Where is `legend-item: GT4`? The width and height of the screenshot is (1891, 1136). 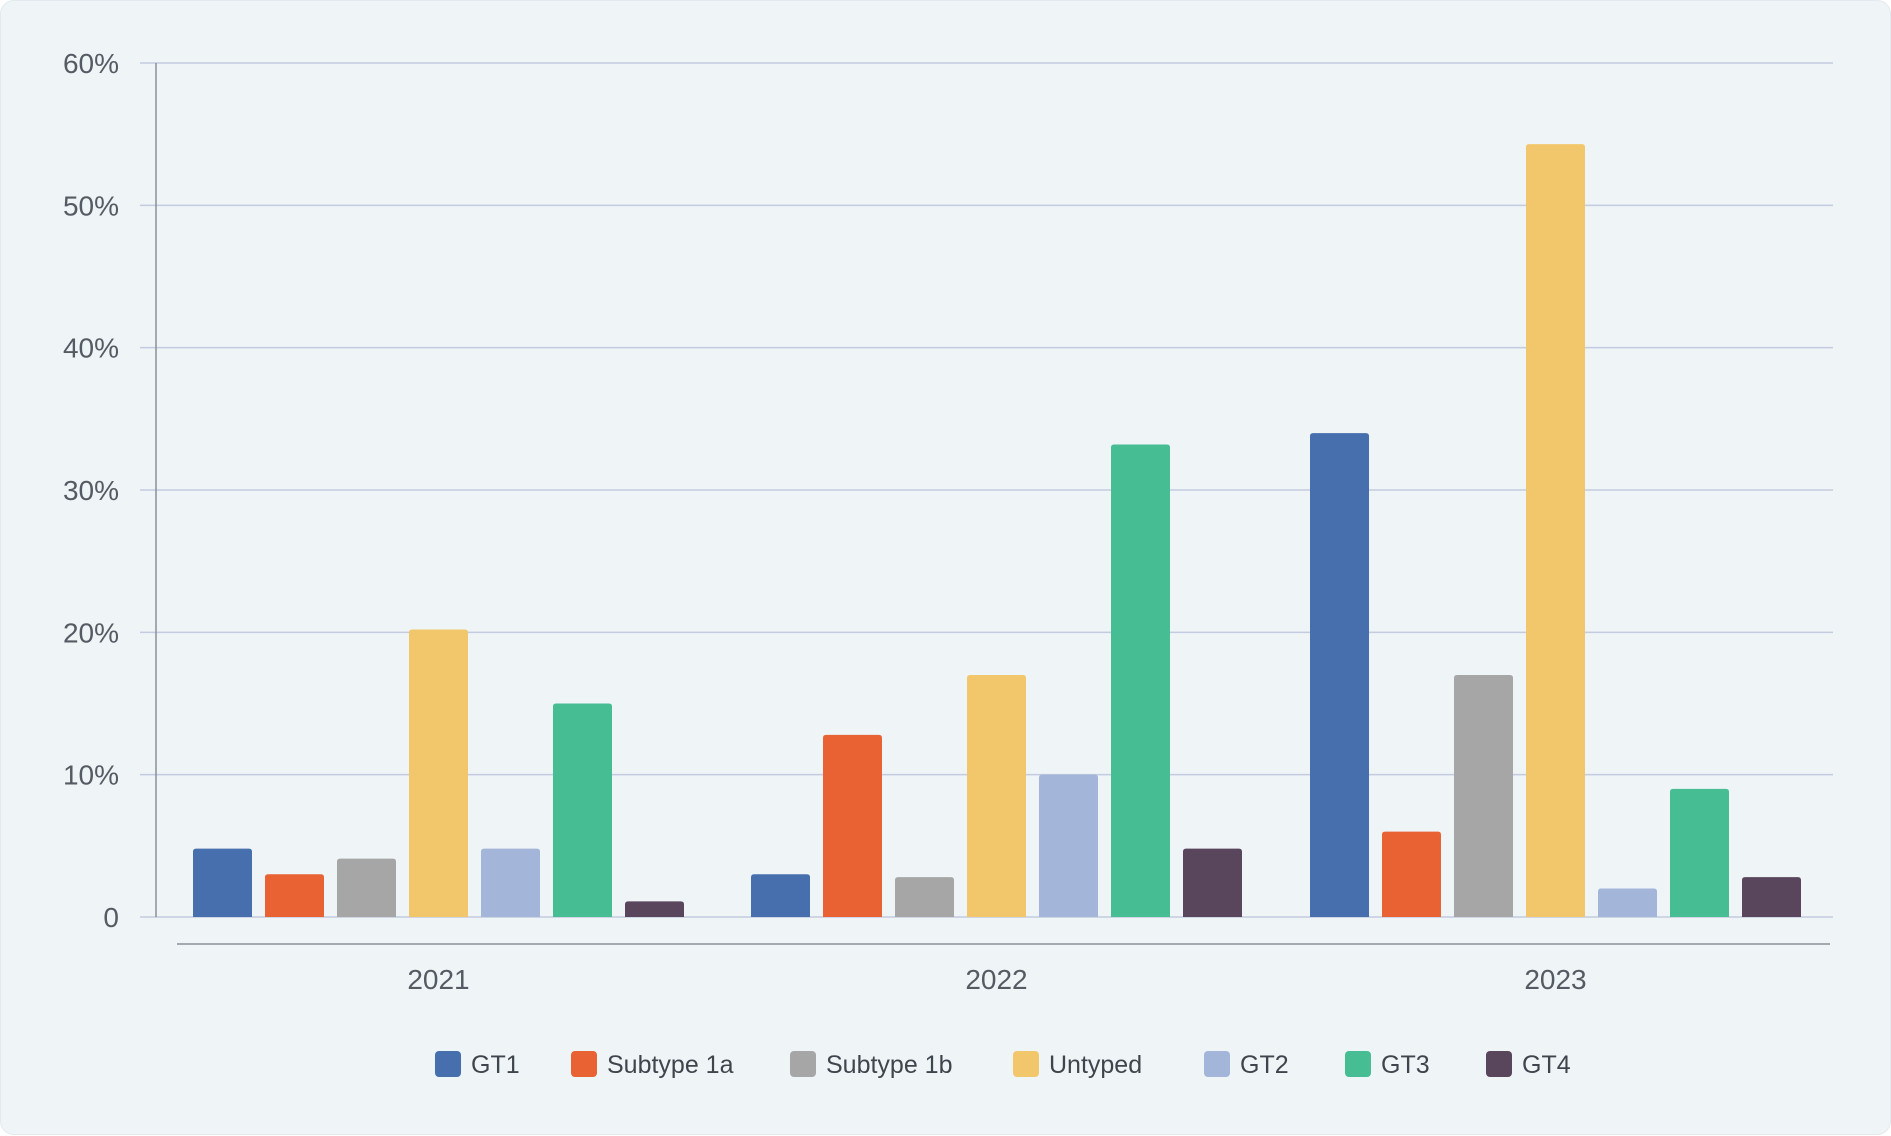 legend-item: GT4 is located at coordinates (1528, 1065).